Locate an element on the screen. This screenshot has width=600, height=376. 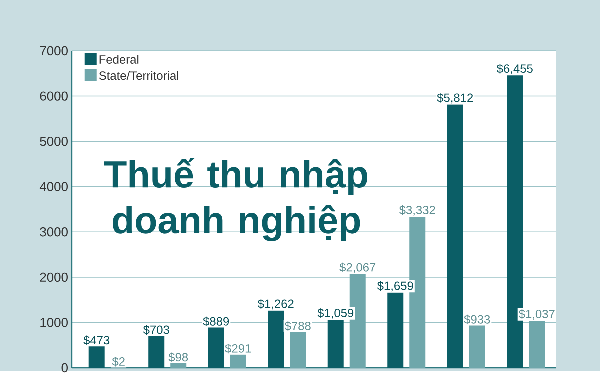
legend-label: Federal is located at coordinates (119, 59).